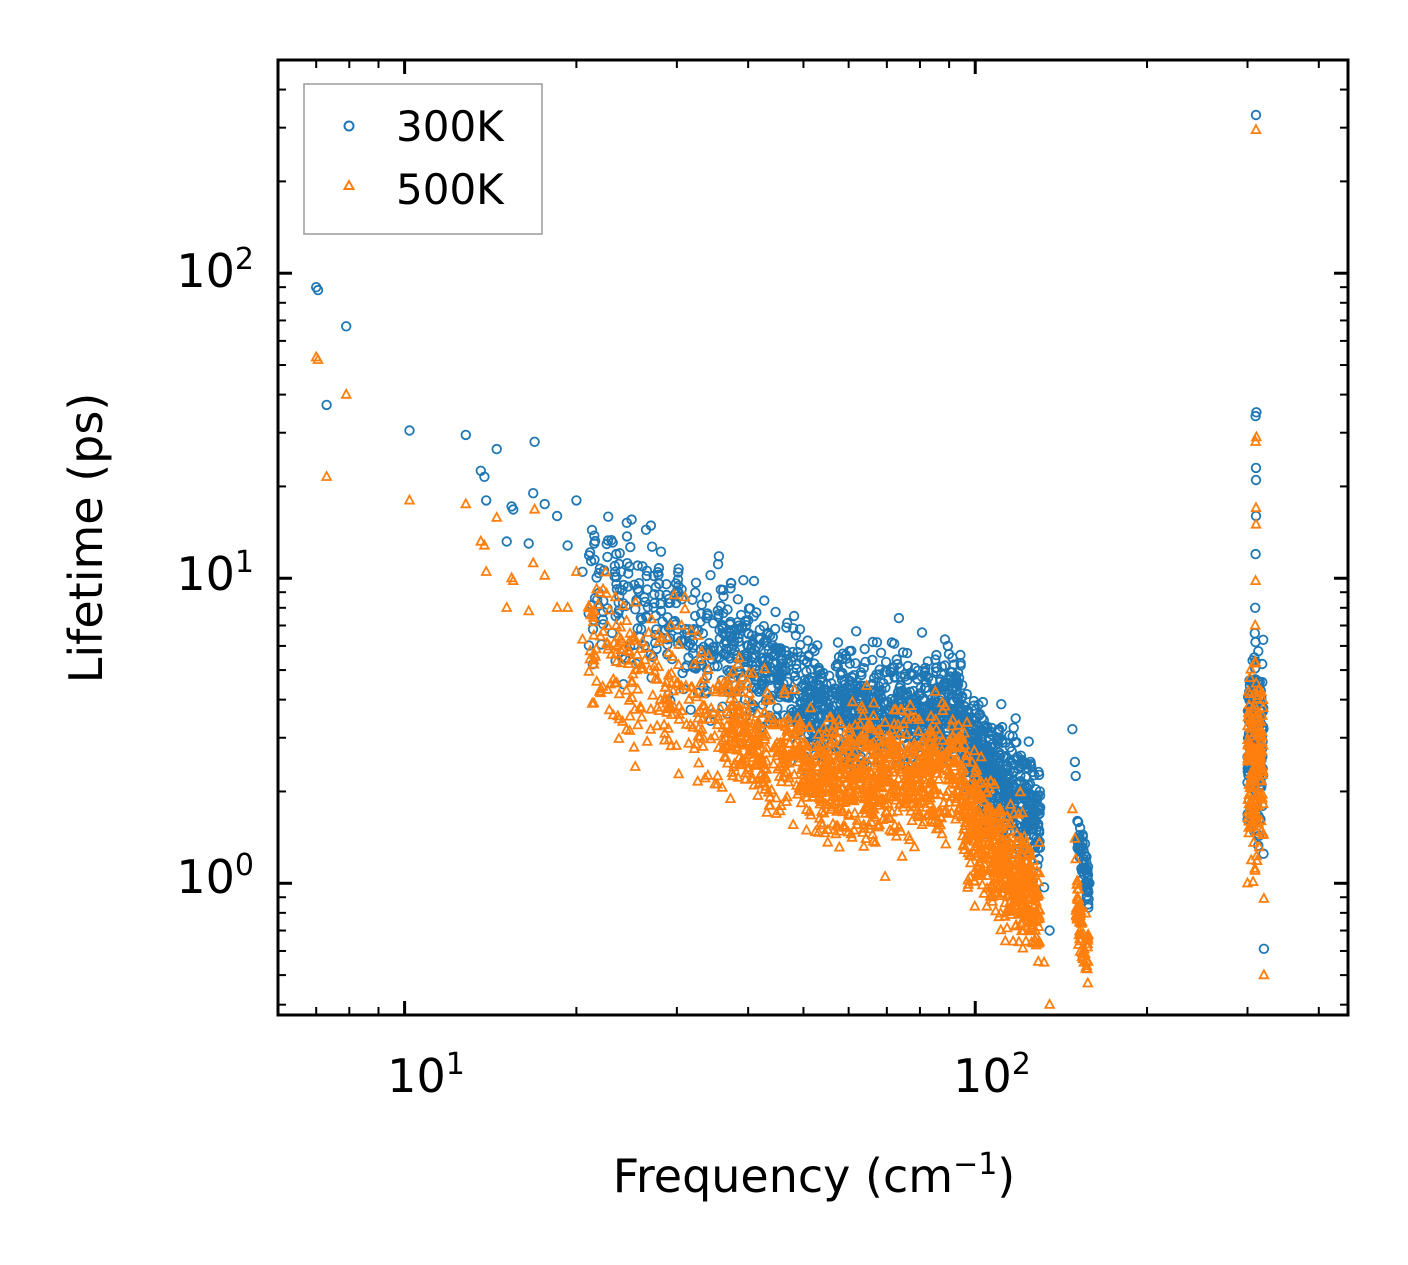 This screenshot has height=1265, width=1408. Describe the element at coordinates (349, 126) in the screenshot. I see `legend-marker-300k` at that location.